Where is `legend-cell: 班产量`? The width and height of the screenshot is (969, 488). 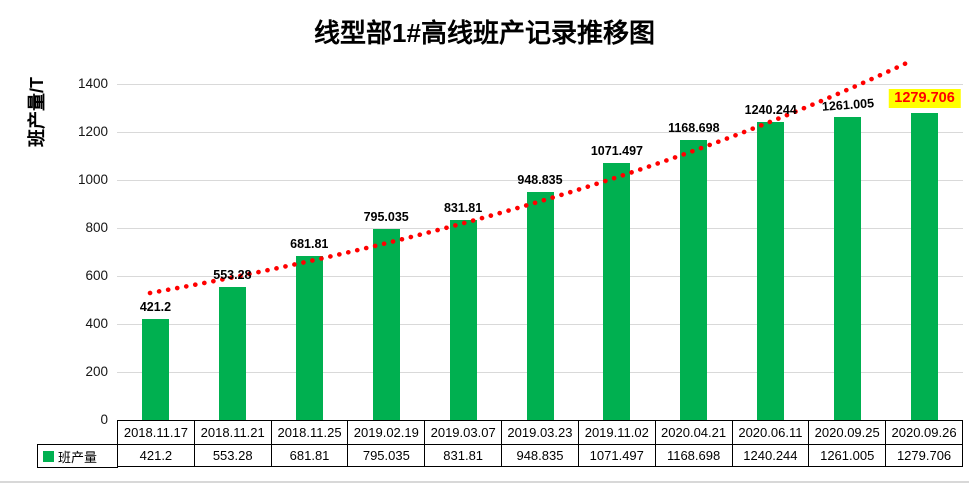 legend-cell: 班产量 is located at coordinates (77, 456).